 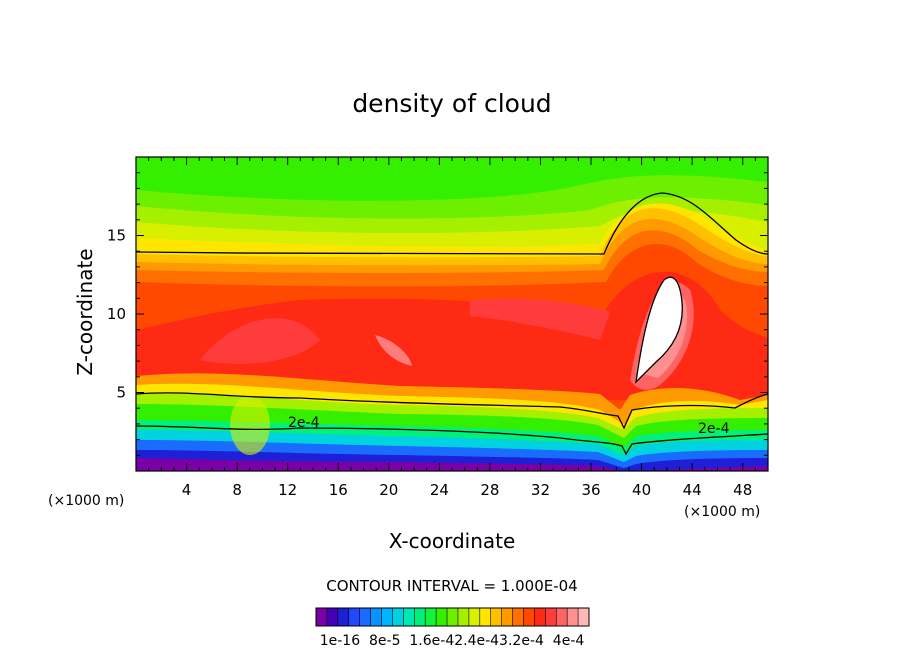 What do you see at coordinates (540, 490) in the screenshot?
I see `x-tick-label: 32` at bounding box center [540, 490].